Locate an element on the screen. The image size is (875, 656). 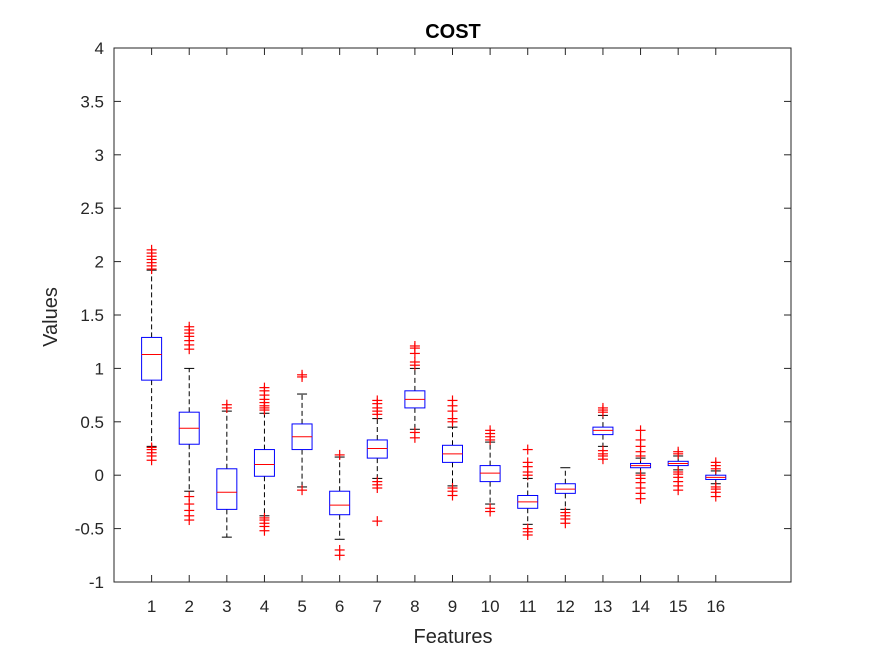
box-13: 13 is located at coordinates (603, 332).